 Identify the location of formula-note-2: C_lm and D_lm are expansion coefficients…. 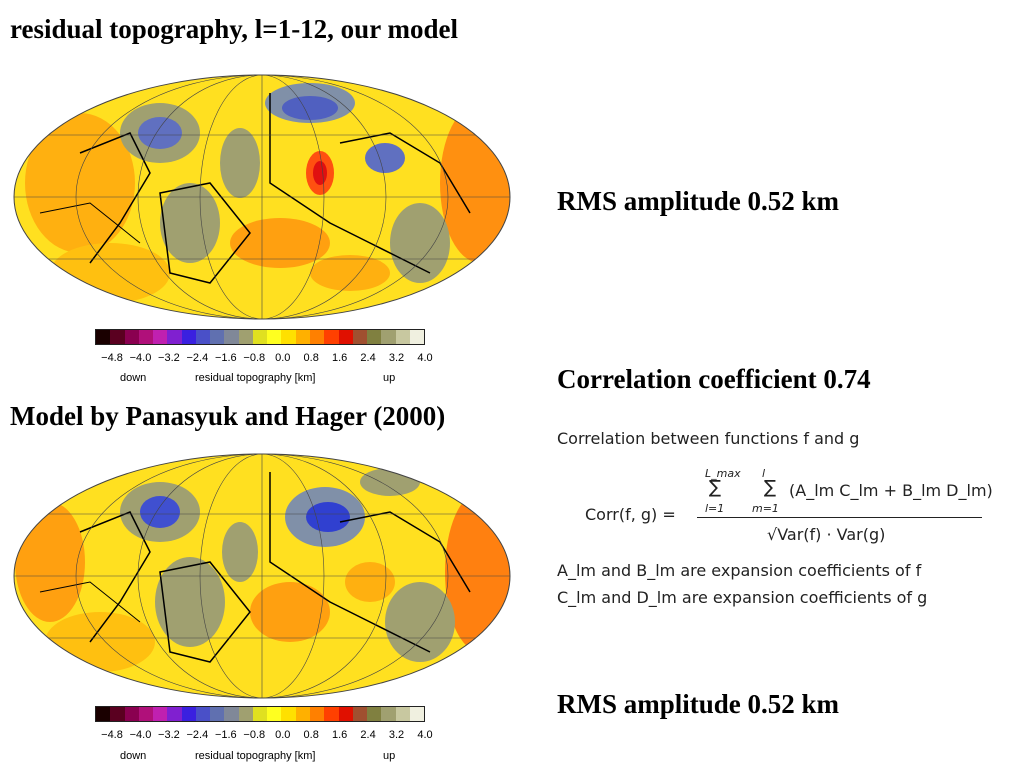
(742, 597).